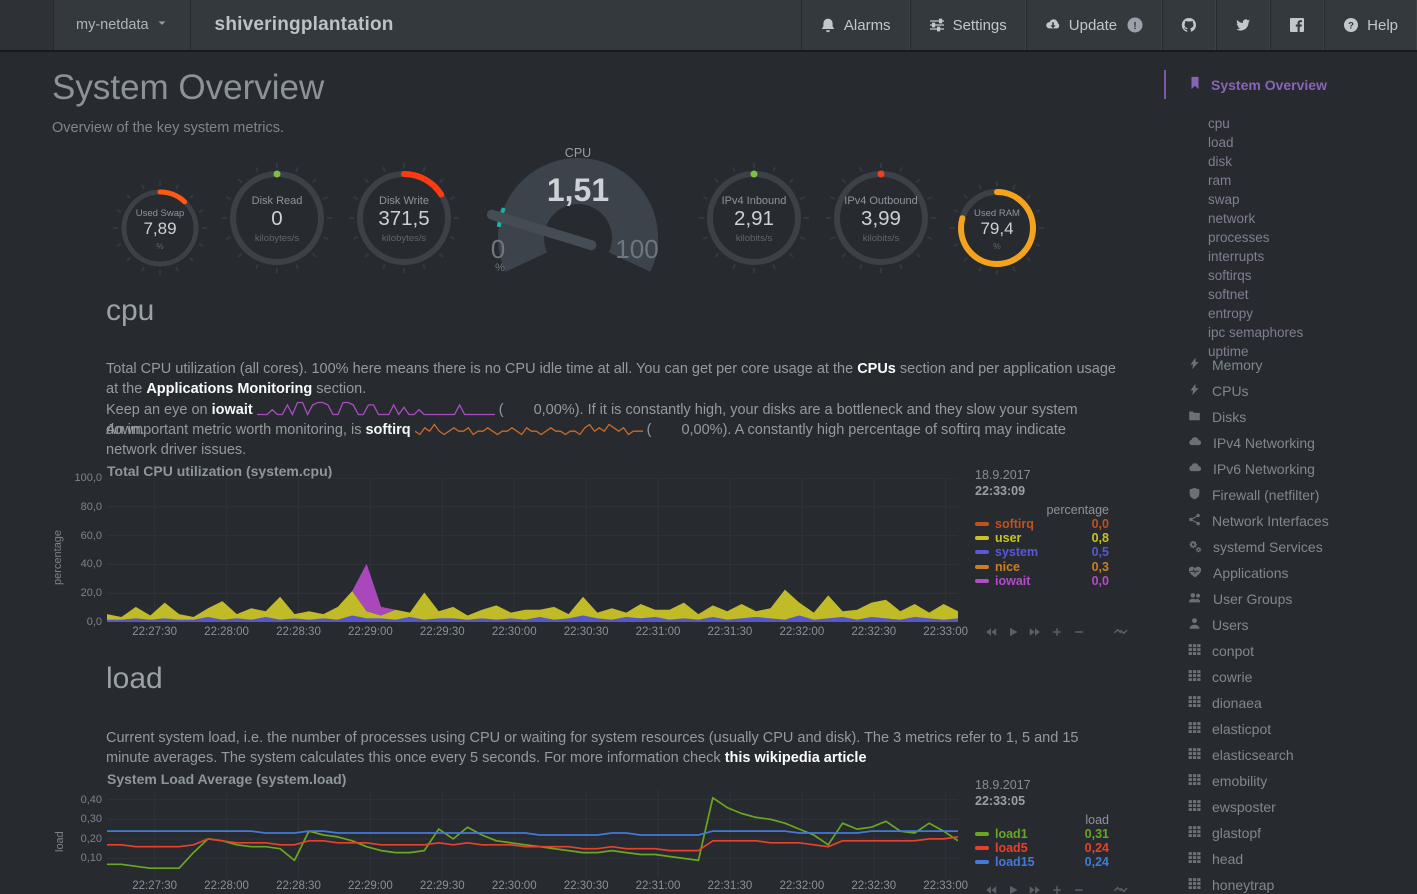 Image resolution: width=1417 pixels, height=894 pixels. I want to click on sidebar-item-ram: ram, so click(1220, 180).